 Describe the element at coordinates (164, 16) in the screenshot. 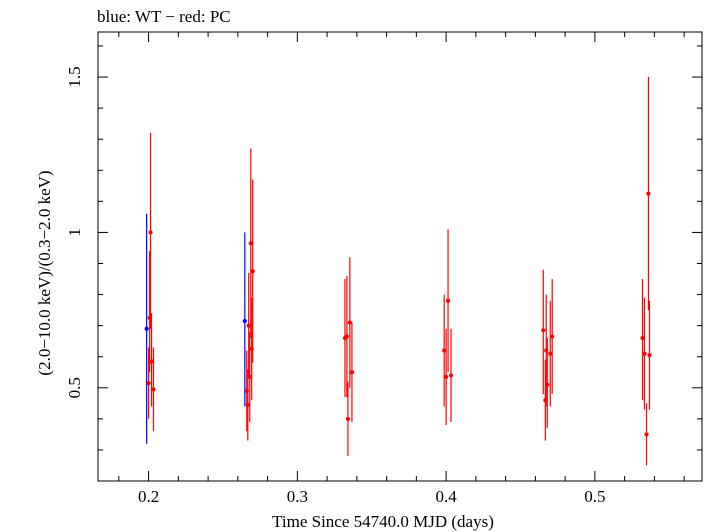

I see `chart-title: blue: WT − red: PC` at that location.